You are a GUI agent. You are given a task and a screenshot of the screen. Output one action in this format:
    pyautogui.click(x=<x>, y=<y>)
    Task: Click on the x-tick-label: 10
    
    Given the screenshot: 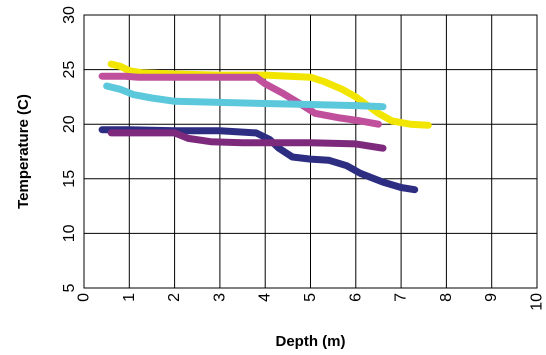 What is the action you would take?
    pyautogui.click(x=537, y=302)
    